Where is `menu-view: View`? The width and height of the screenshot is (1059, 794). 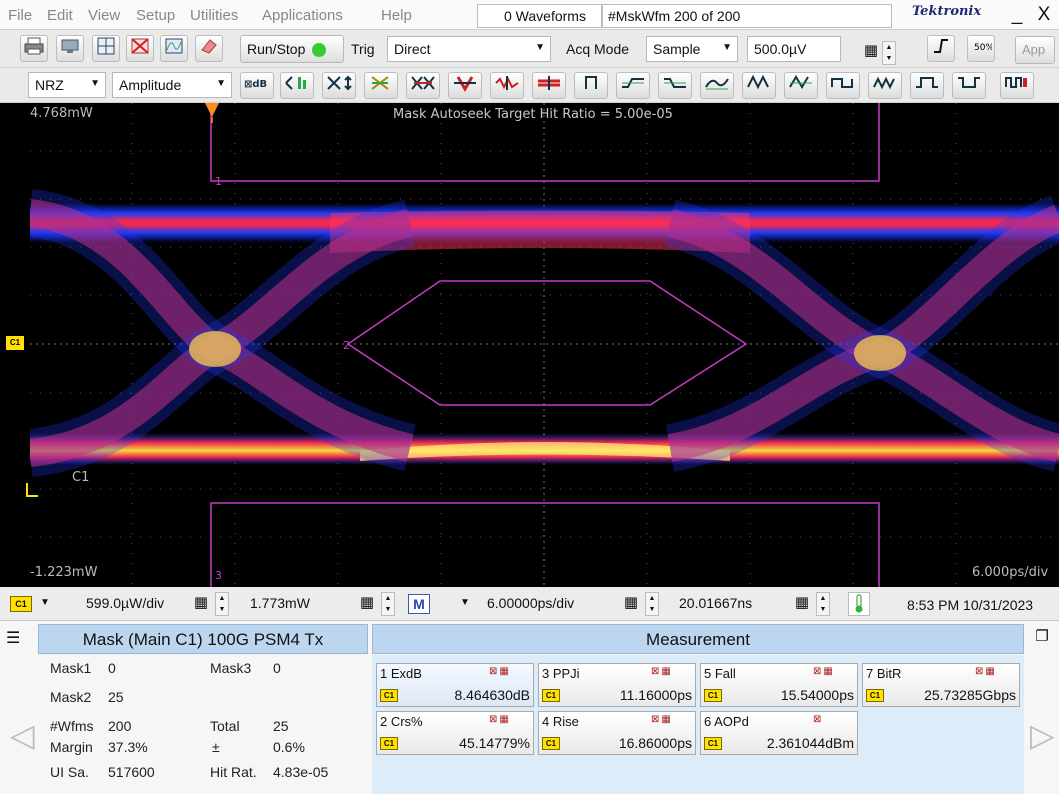
menu-view: View is located at coordinates (104, 15).